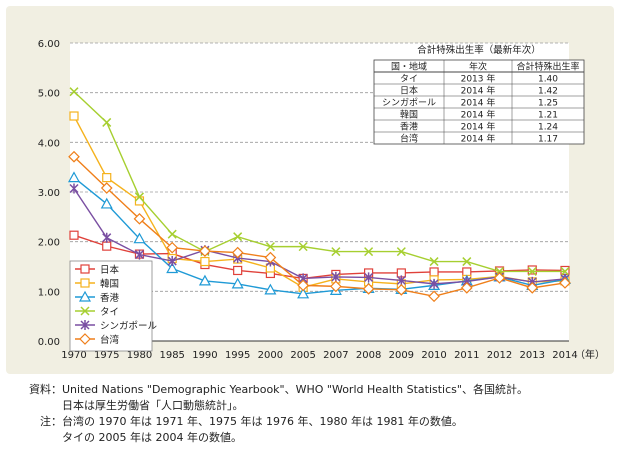 Image resolution: width=620 pixels, height=466 pixels. Describe the element at coordinates (152, 437) in the screenshot. I see `note-line: タイの 2005 年は 2004 年の数値。` at that location.